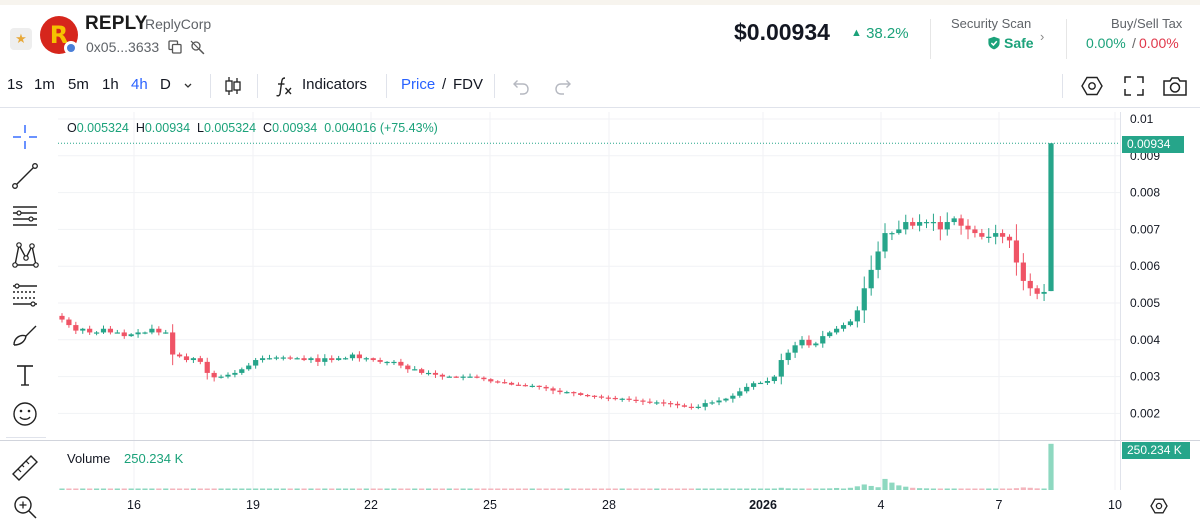  What do you see at coordinates (25, 335) in the screenshot?
I see `brush-icon` at bounding box center [25, 335].